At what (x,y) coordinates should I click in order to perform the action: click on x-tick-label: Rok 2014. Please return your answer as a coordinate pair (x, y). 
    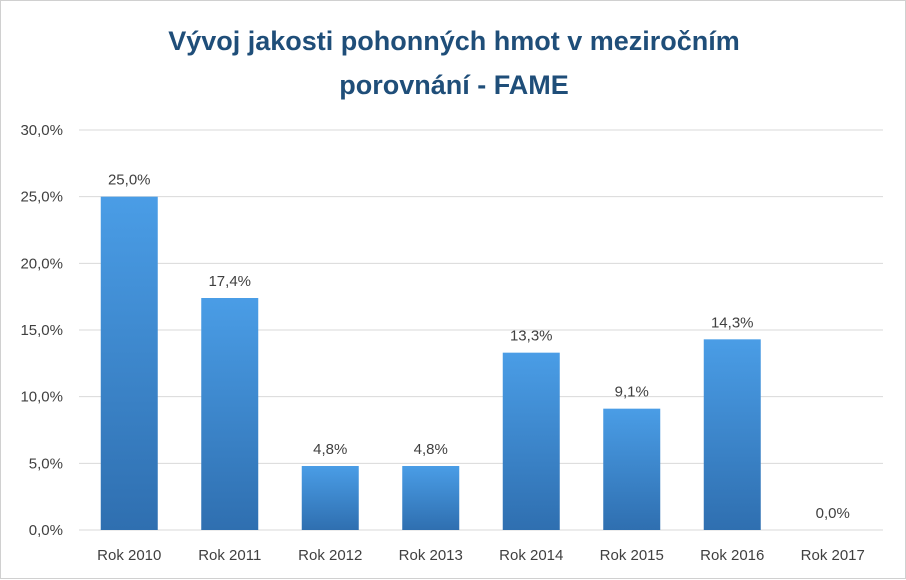
    Looking at the image, I should click on (531, 555).